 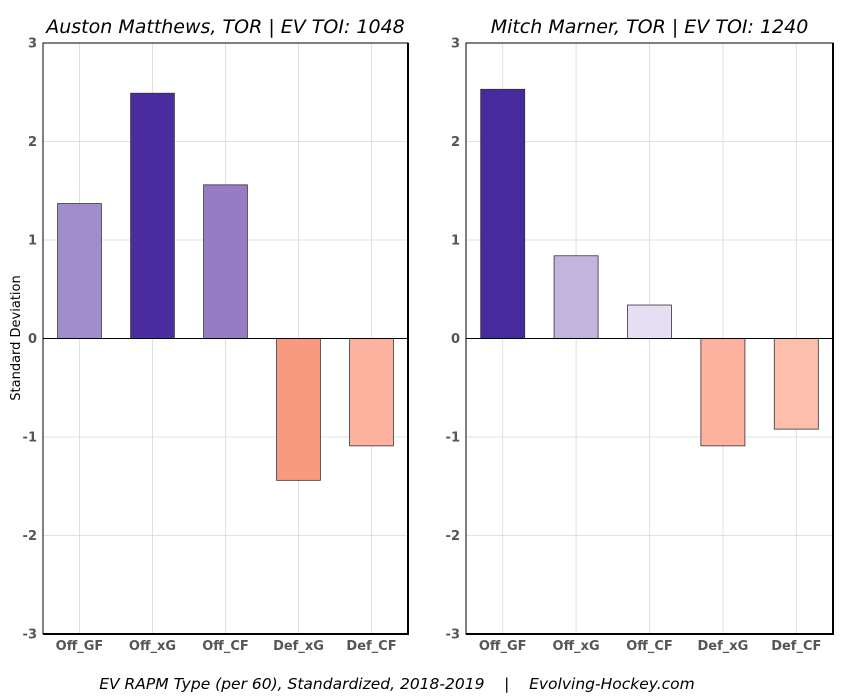 I want to click on panel-title: Mitch Marner, TOR | EV TOI: 1240, so click(x=650, y=27).